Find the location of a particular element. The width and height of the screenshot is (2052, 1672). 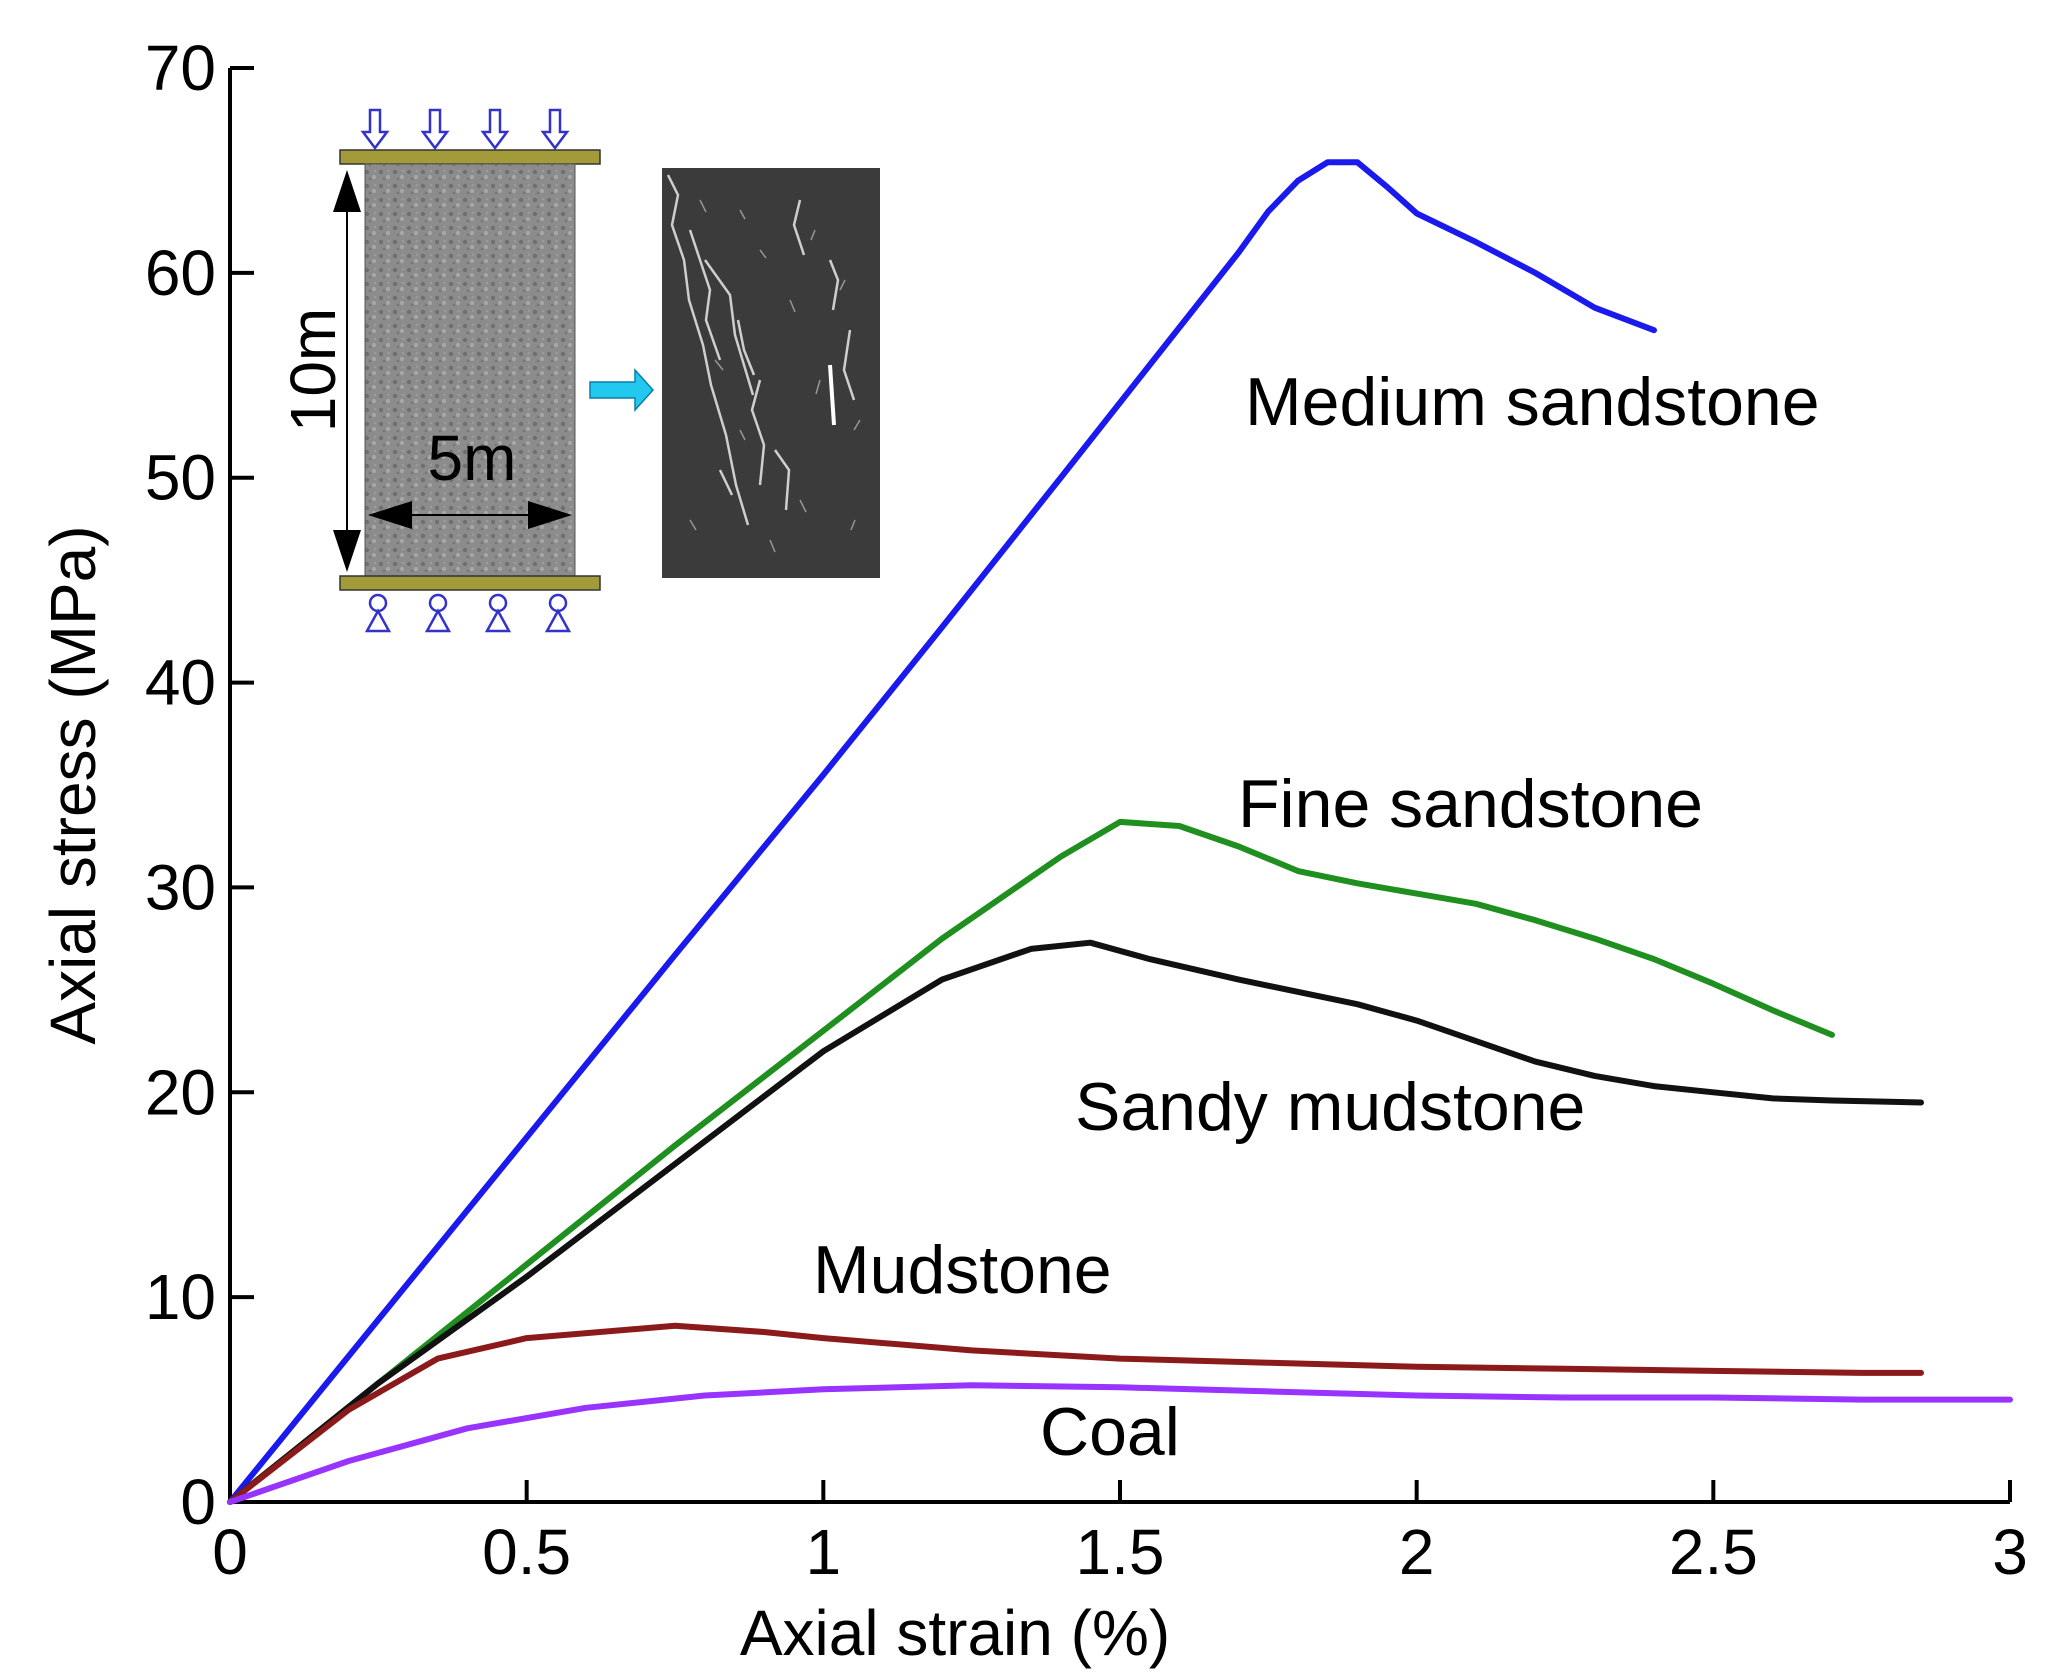

width-label: 5m is located at coordinates (472, 458).